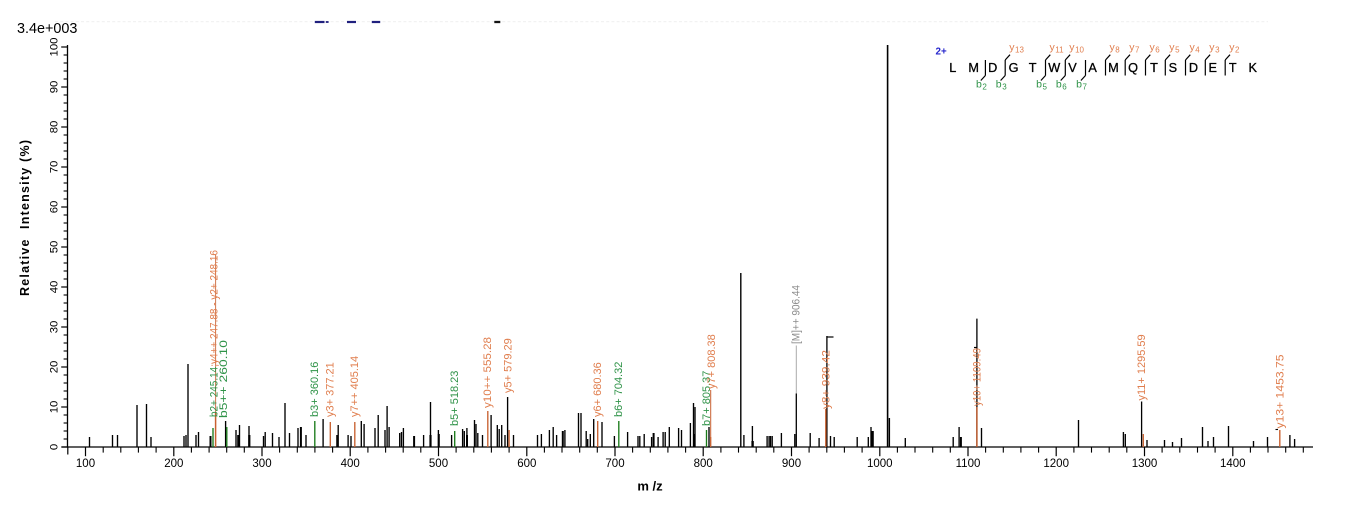 The height and width of the screenshot is (507, 1362). What do you see at coordinates (261, 464) in the screenshot?
I see `svg-text: 300` at bounding box center [261, 464].